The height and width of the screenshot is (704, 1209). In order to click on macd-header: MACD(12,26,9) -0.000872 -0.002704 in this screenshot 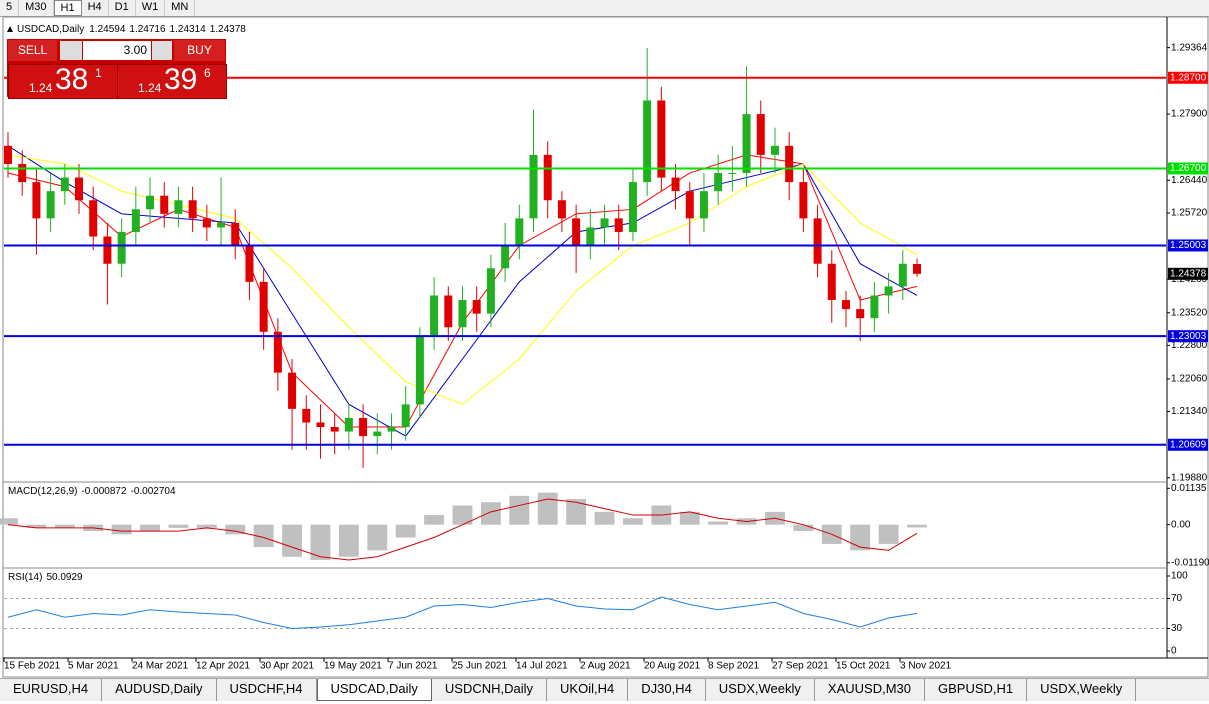, I will do `click(92, 491)`.